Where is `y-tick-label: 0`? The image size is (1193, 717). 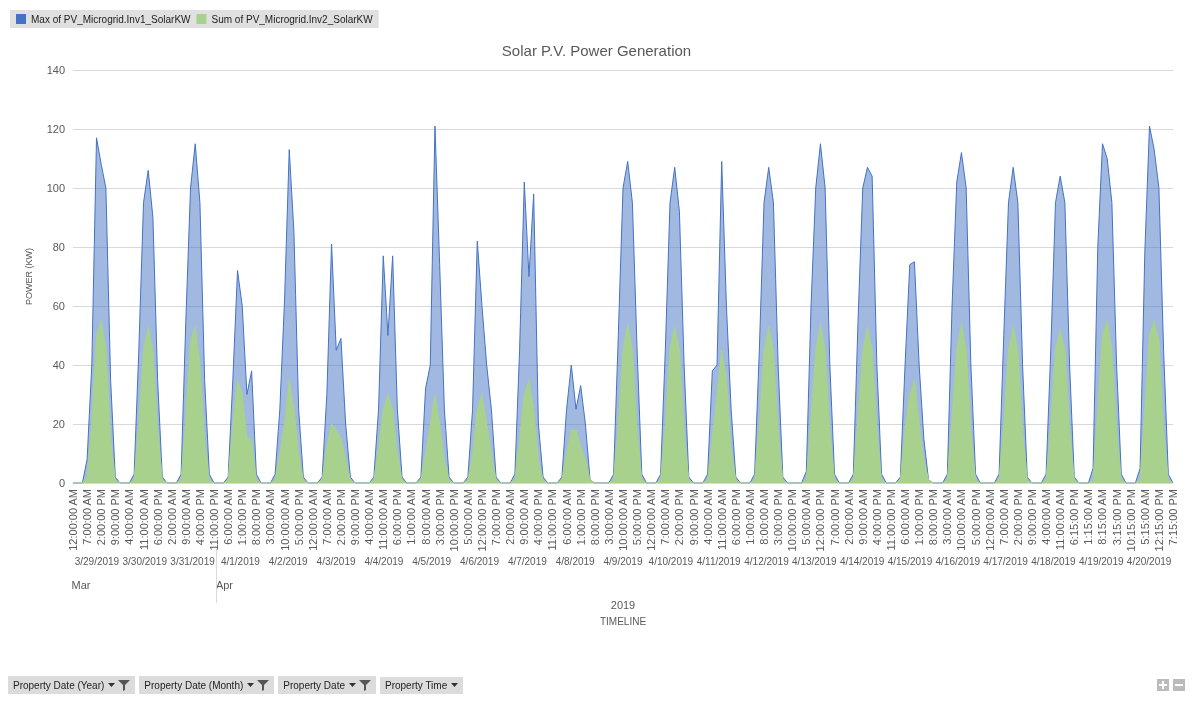
y-tick-label: 0 is located at coordinates (61, 483).